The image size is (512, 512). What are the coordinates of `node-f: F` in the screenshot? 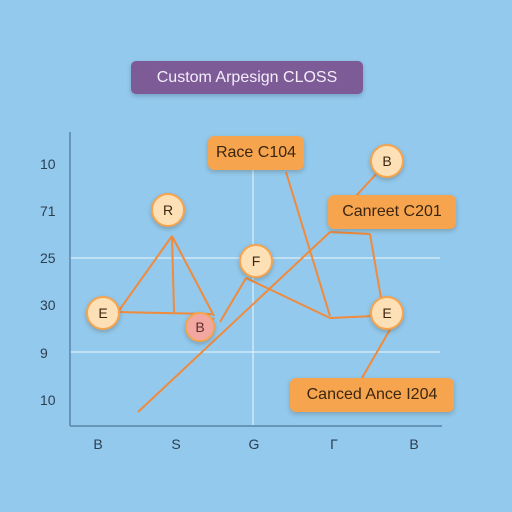 It's located at (256, 261).